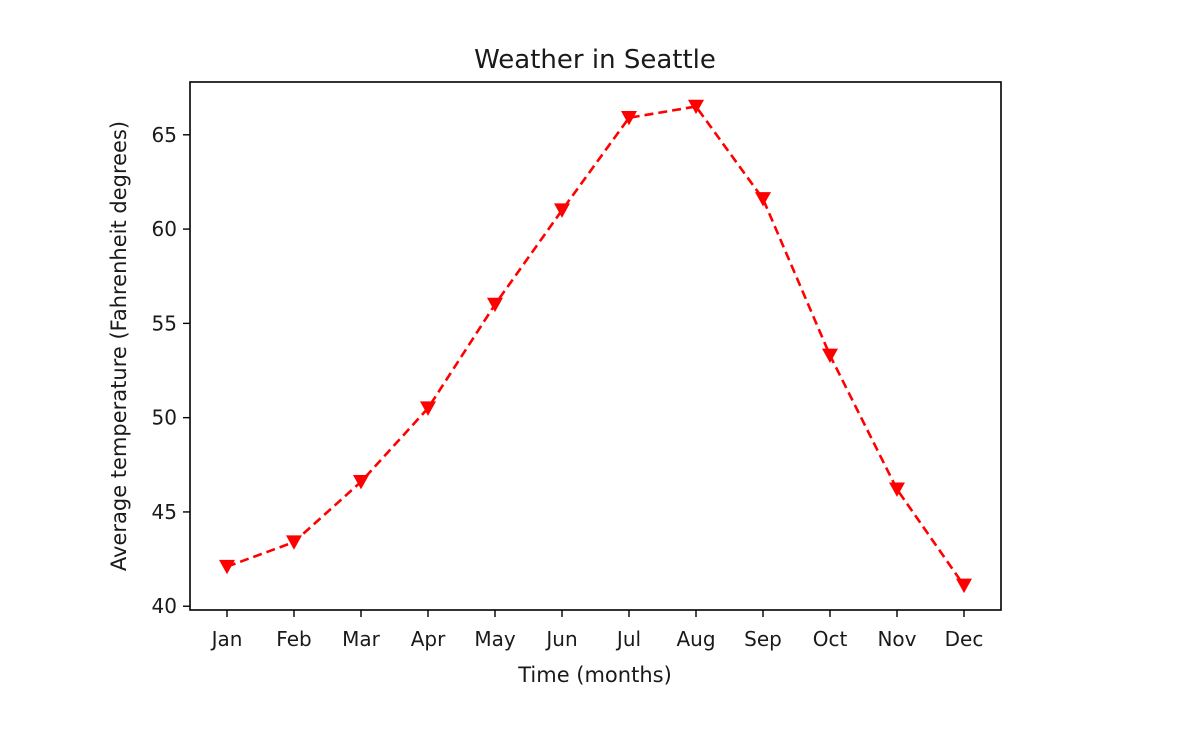 This screenshot has height=742, width=1178. Describe the element at coordinates (171, 370) in the screenshot. I see `y-axis: 40 45 50 55 60 65` at that location.